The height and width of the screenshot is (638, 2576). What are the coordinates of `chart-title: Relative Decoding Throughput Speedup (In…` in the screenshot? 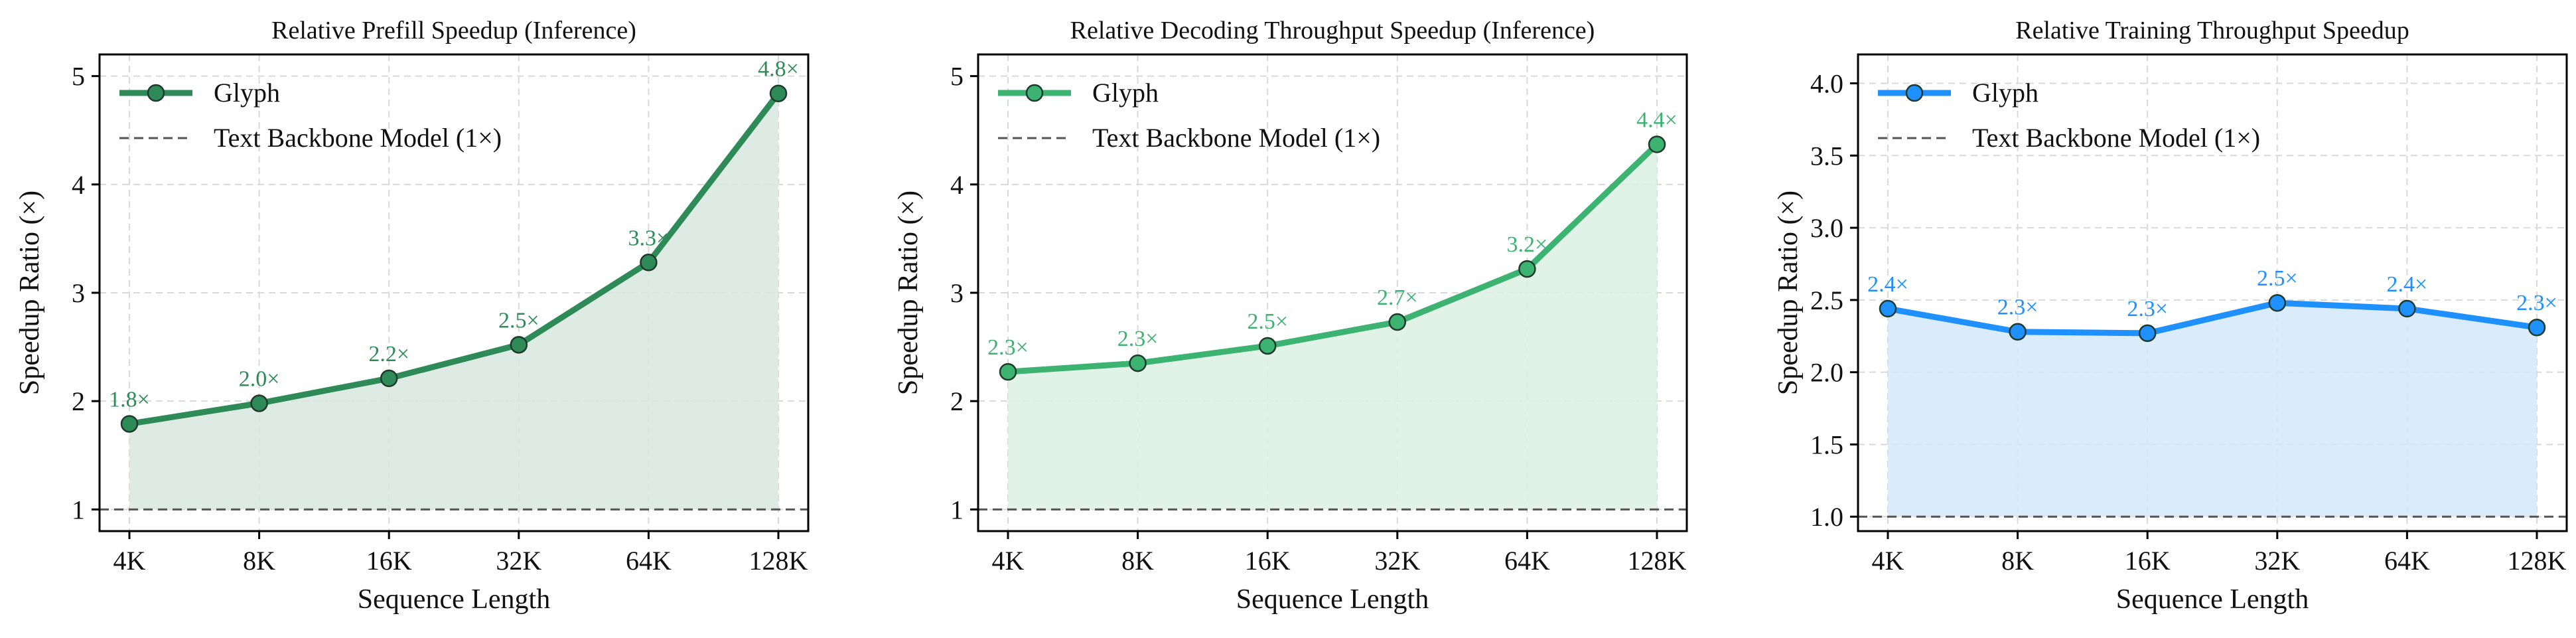 It's located at (1333, 30).